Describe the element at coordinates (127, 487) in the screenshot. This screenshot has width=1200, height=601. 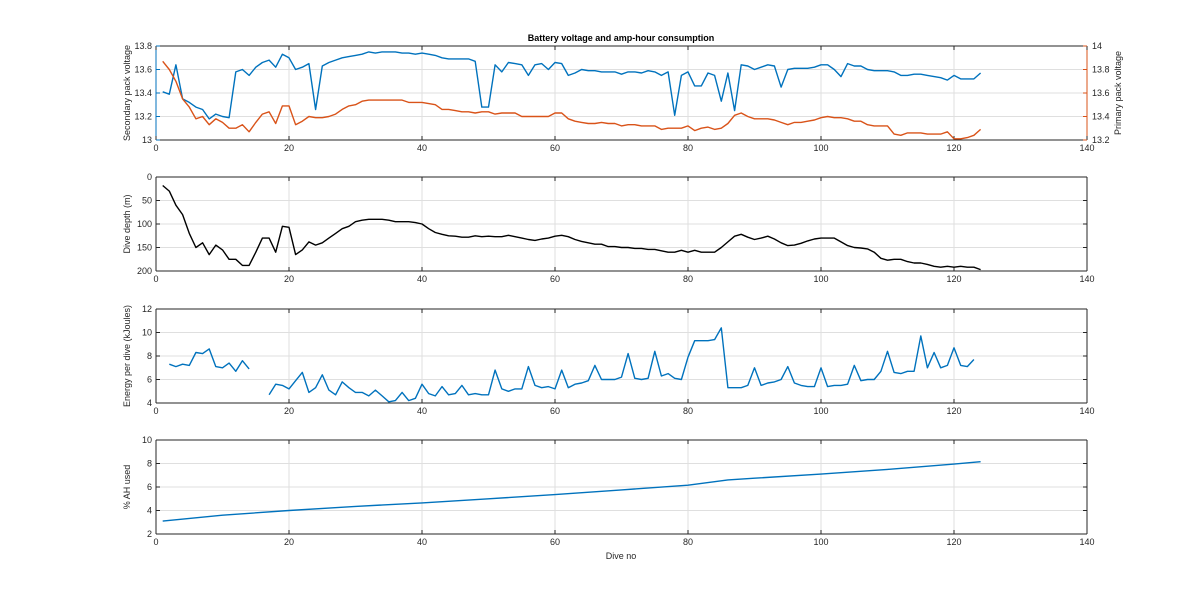
I see `y-axis-label: % AH used` at that location.